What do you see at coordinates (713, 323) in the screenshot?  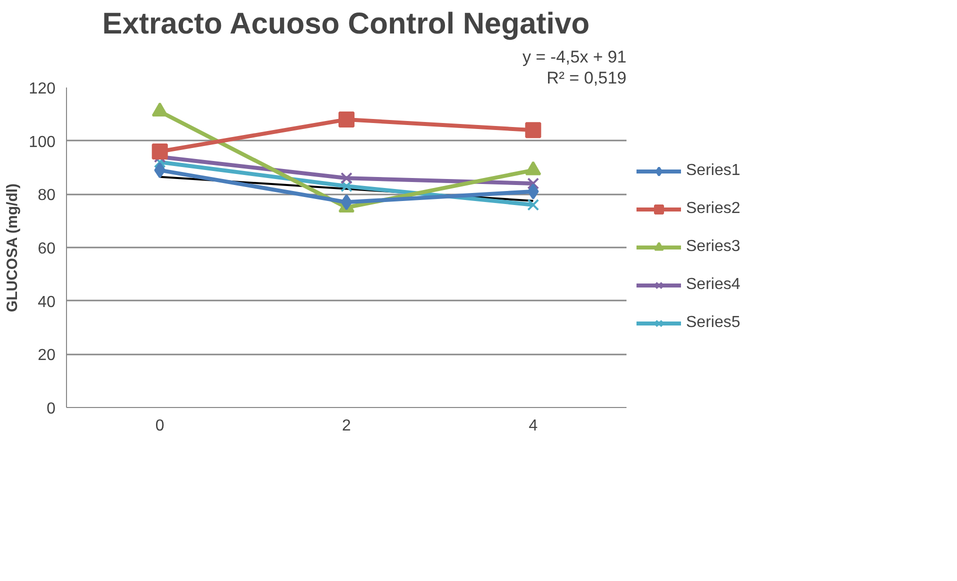 I see `legend-label: Series5` at bounding box center [713, 323].